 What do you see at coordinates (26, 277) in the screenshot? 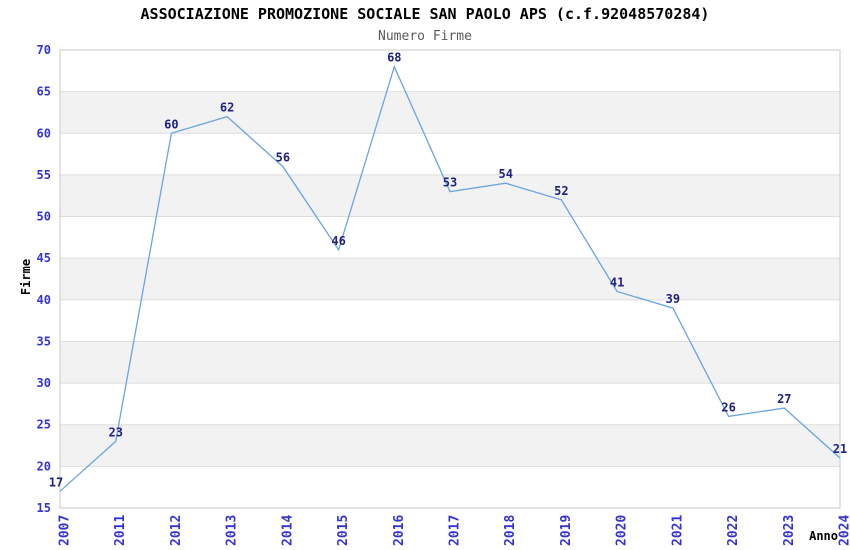
I see `y-axis-title: Firme` at bounding box center [26, 277].